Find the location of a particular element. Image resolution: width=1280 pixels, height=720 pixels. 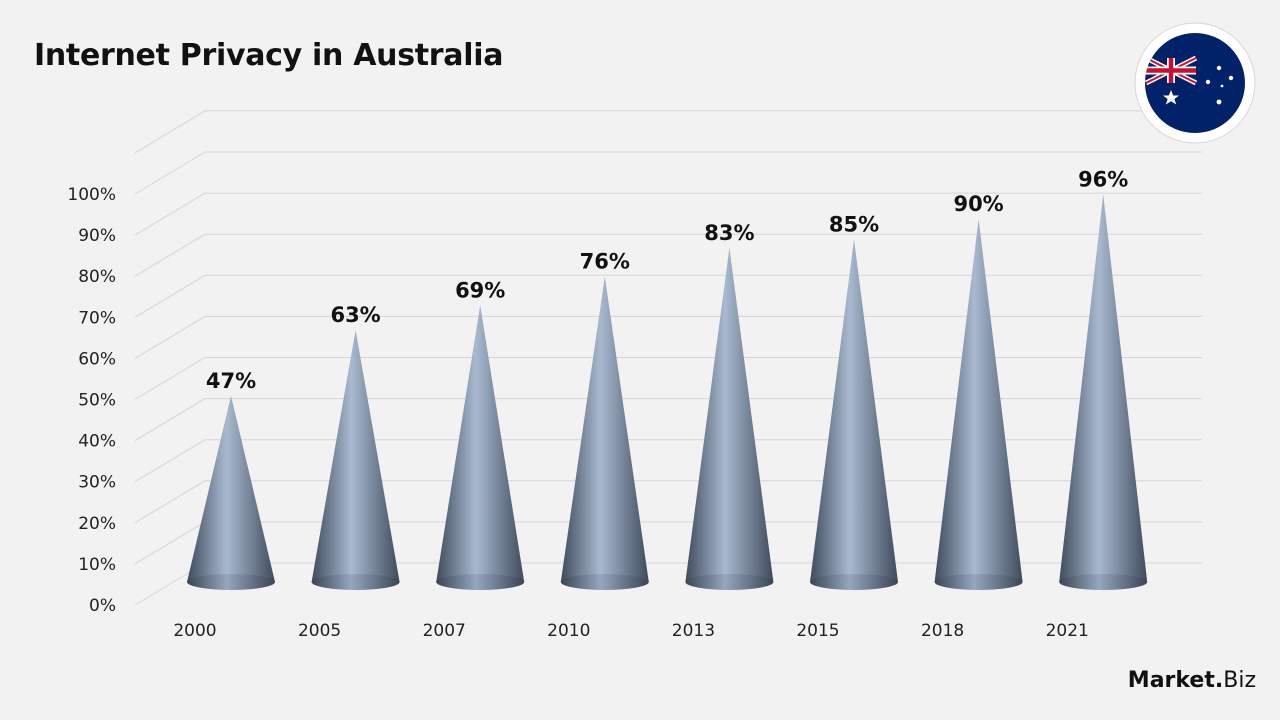

chart-title: Internet Privacy in Australia is located at coordinates (269, 55).